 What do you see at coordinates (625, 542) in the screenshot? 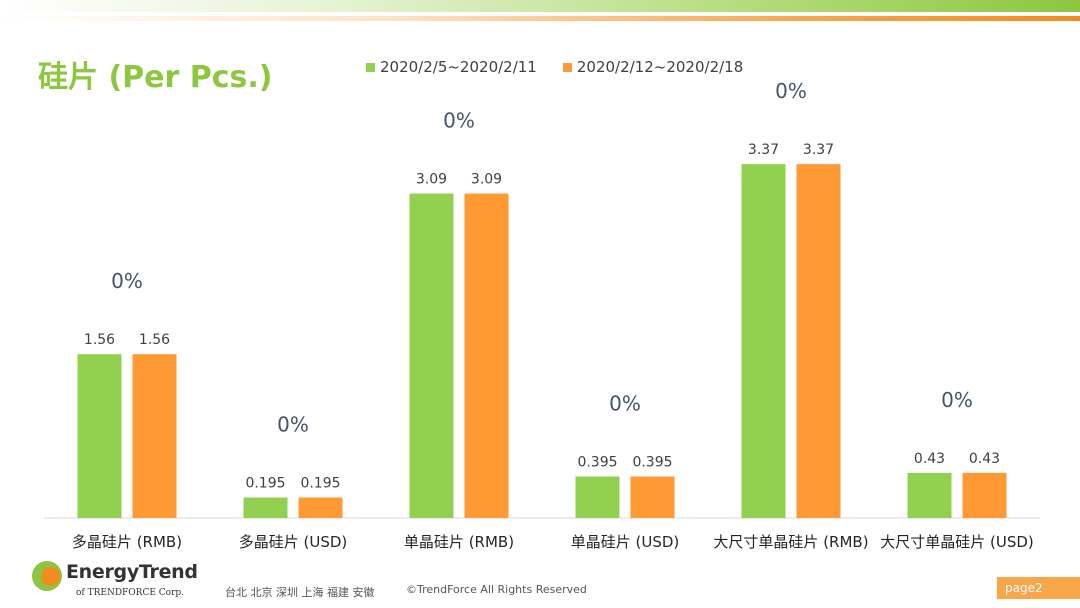
I see `category-label-3: 单晶硅片 (USD)` at bounding box center [625, 542].